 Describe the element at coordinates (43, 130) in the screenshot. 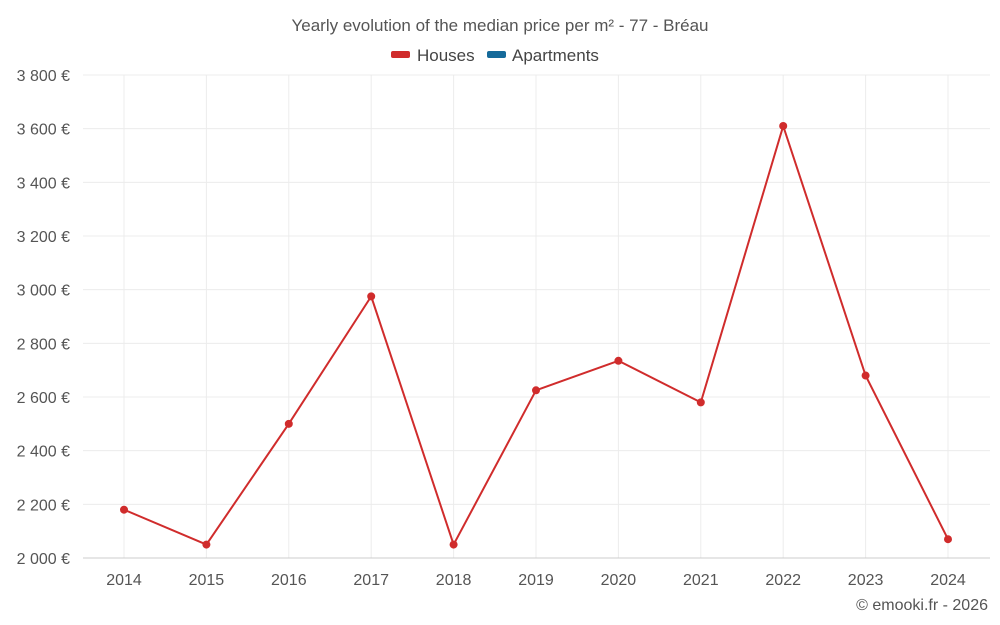

I see `y-tick-label: 3 600 €` at that location.